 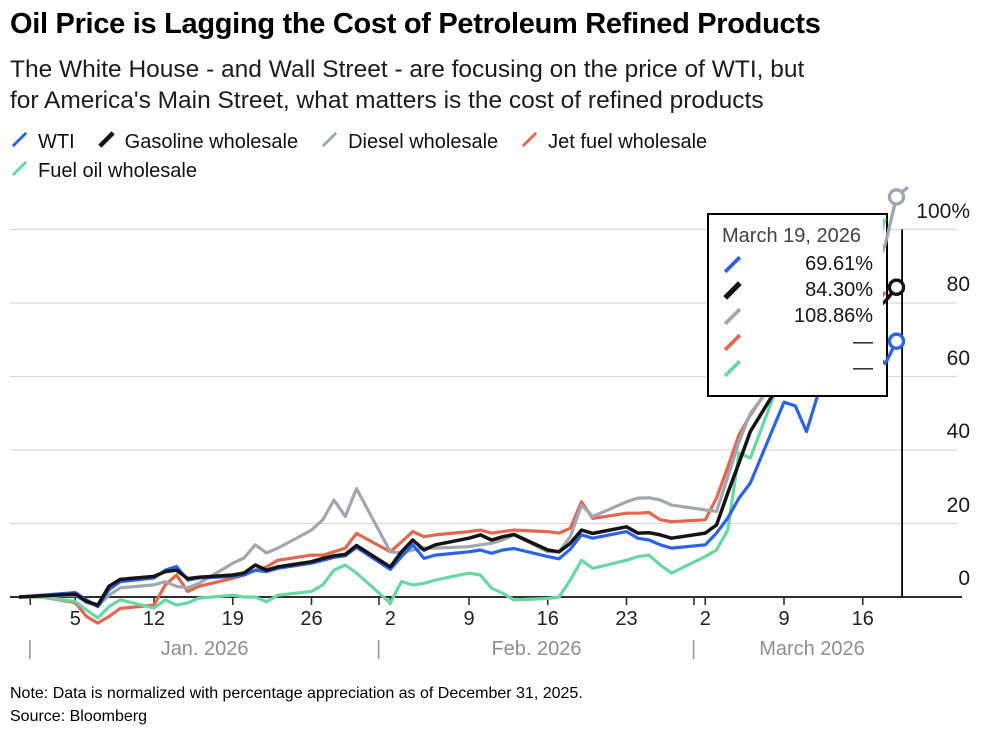 I want to click on legend-item-fuel_oil: Fuel oil wholesale, so click(x=103, y=171).